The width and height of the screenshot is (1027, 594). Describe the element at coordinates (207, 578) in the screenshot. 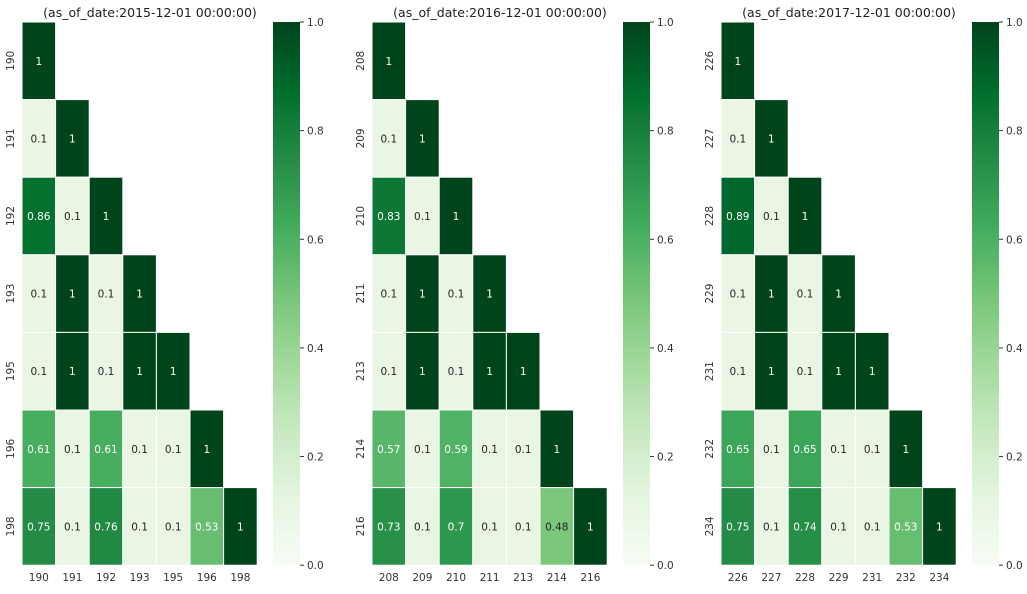

I see `x-tick-label: 196` at that location.